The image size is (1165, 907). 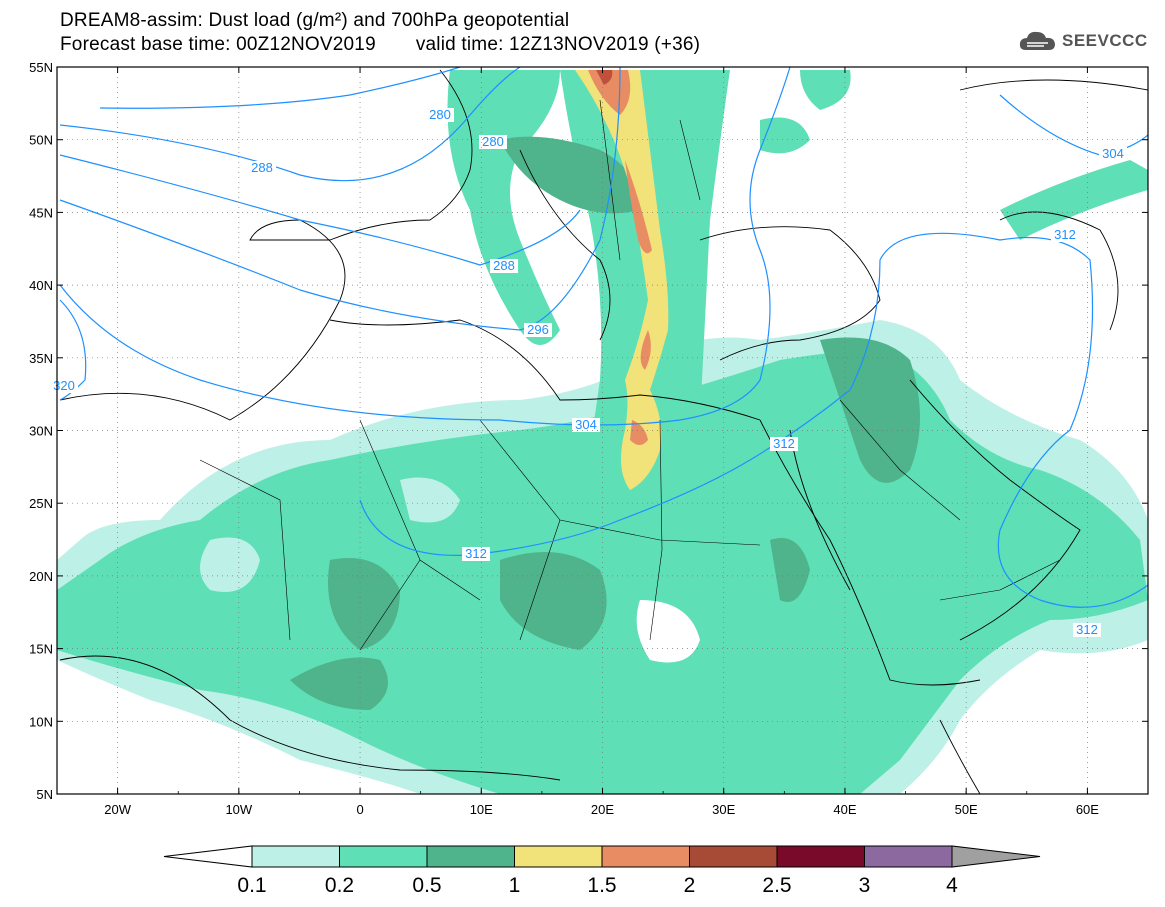 I want to click on base-time: Forecast base time: 00Z12NOV2019, so click(x=218, y=44).